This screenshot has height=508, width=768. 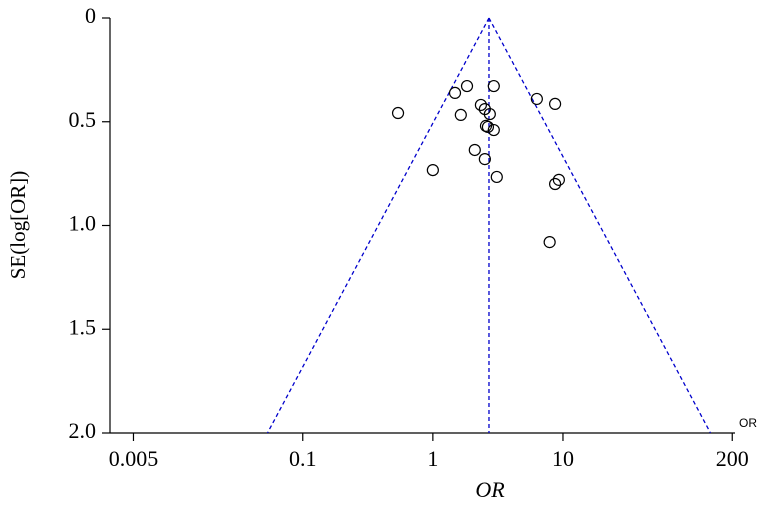 What do you see at coordinates (83, 119) in the screenshot?
I see `y-tick-label: 0.5` at bounding box center [83, 119].